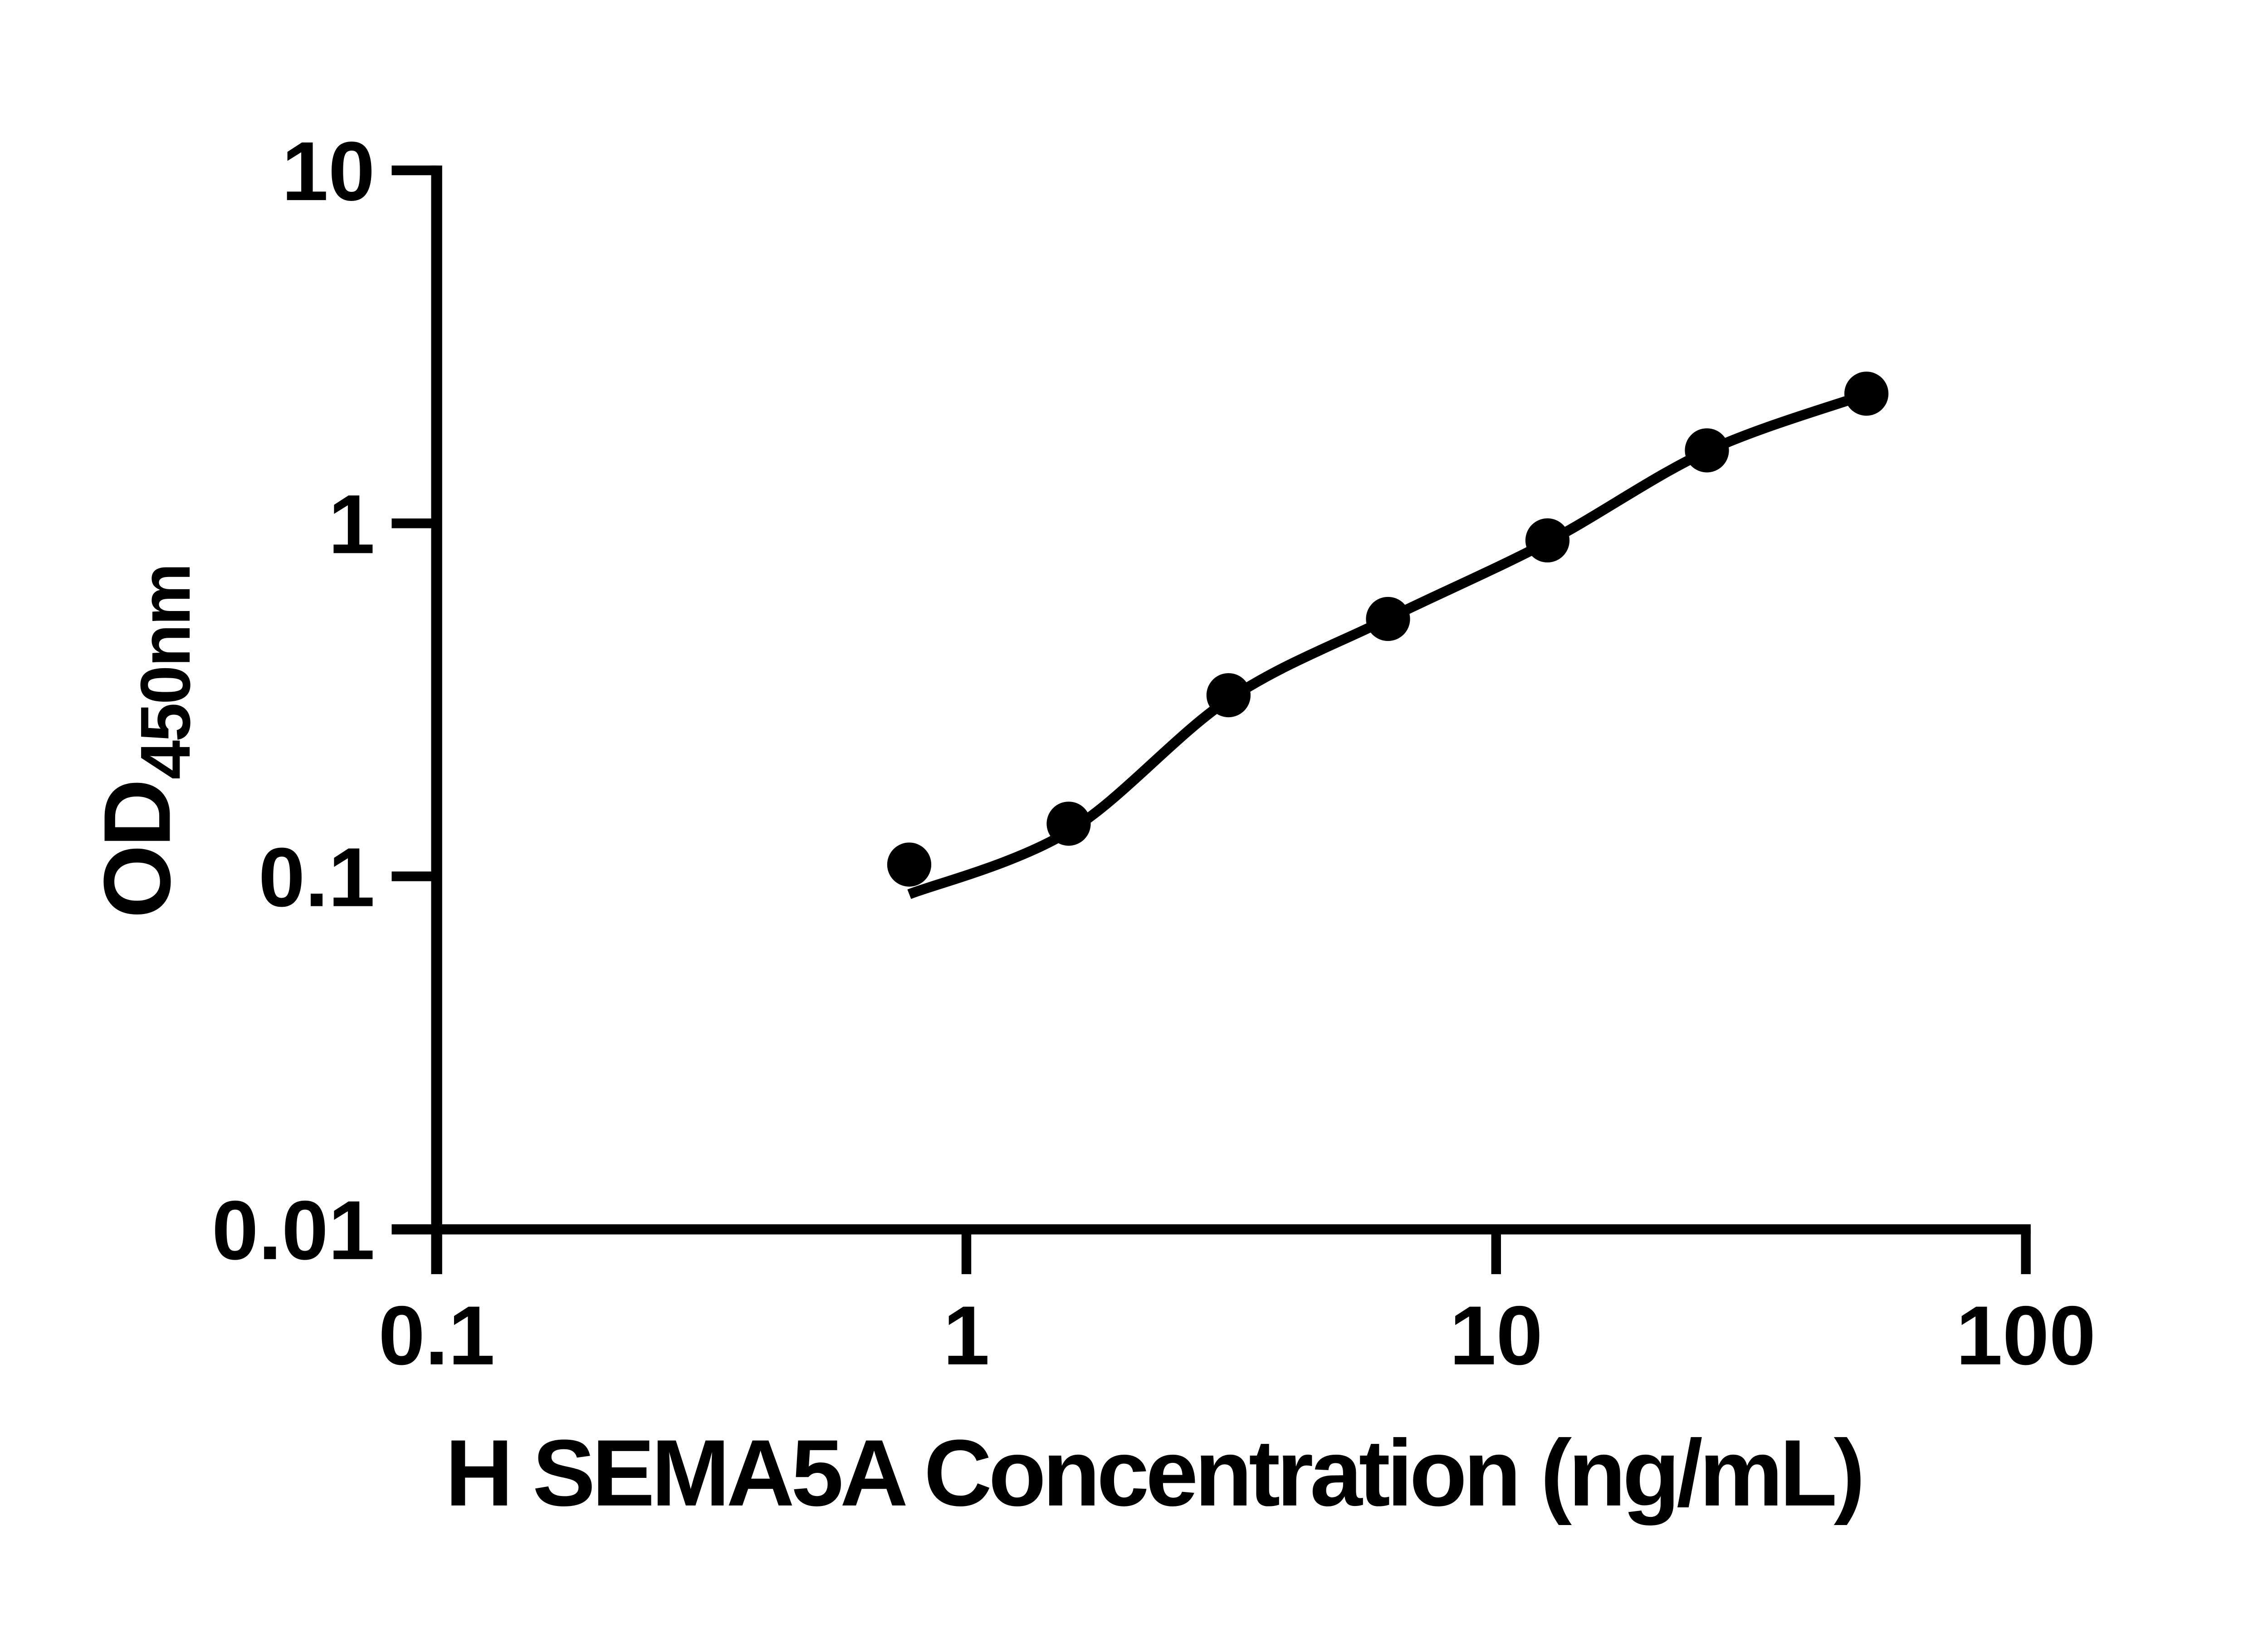 The image size is (2268, 1633). Describe the element at coordinates (1153, 1473) in the screenshot. I see `x-axis-title: H SEMA5A Concentration (ng/mL)` at that location.